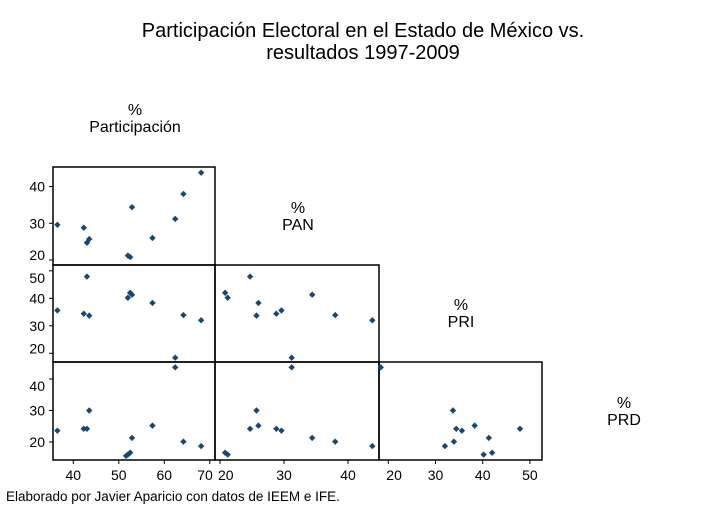 The height and width of the screenshot is (528, 726). Describe the element at coordinates (394, 475) in the screenshot. I see `x-tick-label-pri: 20` at that location.